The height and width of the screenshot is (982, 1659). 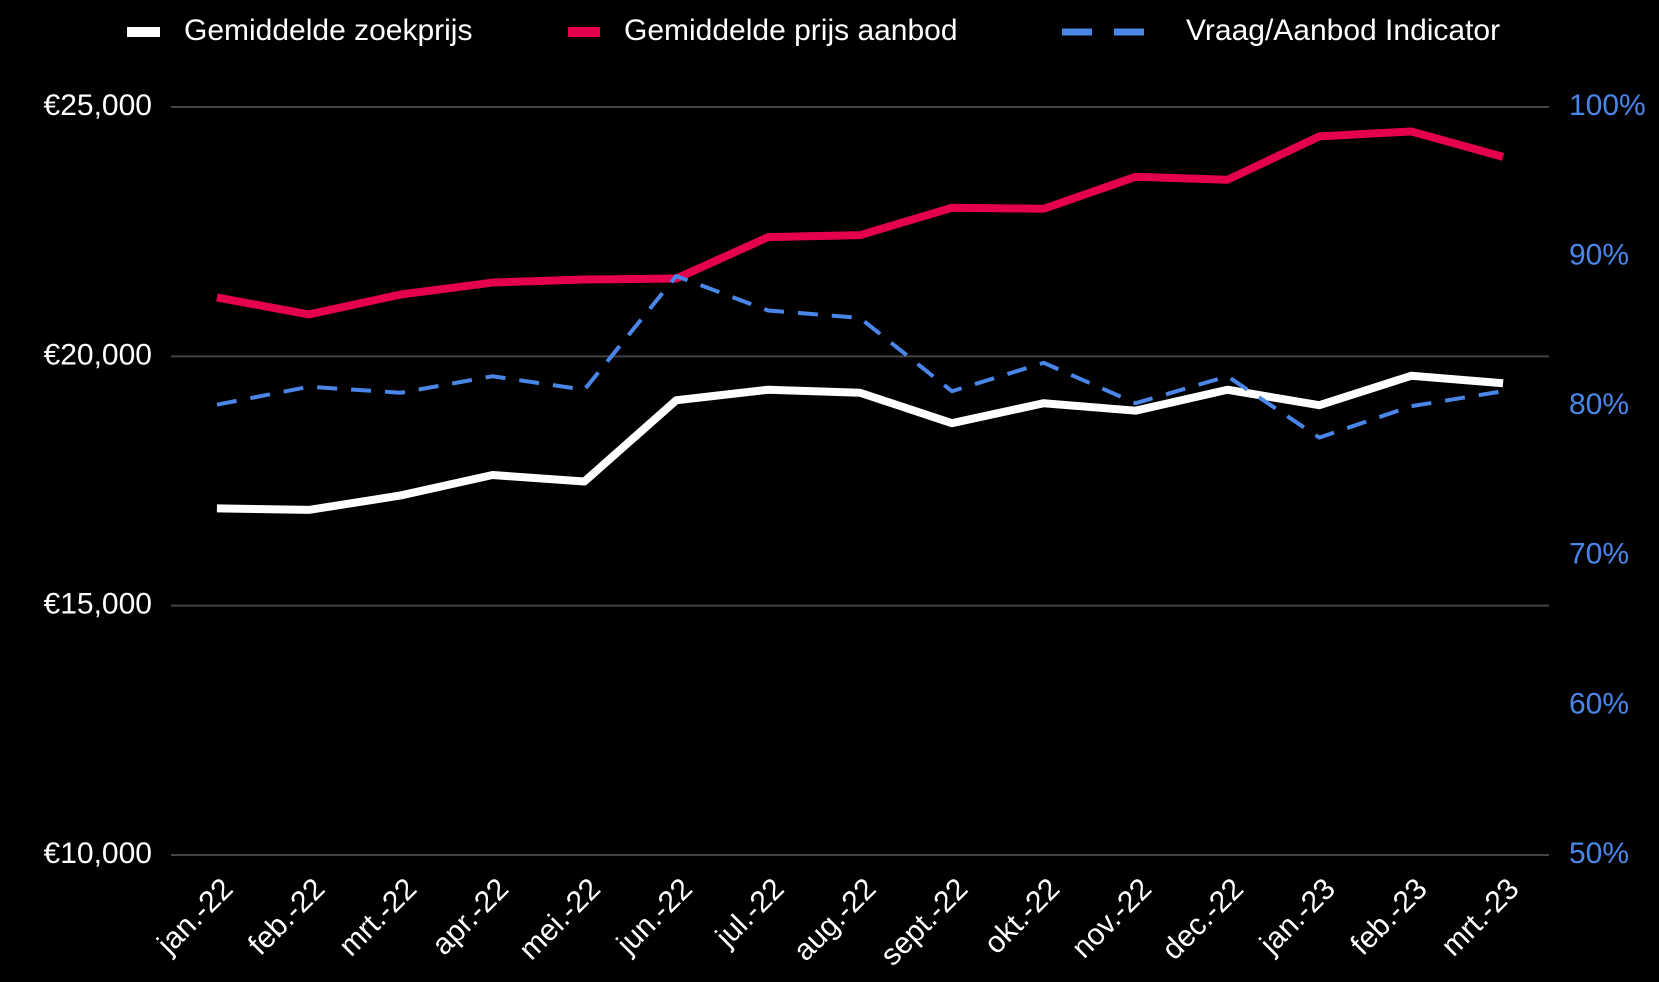 What do you see at coordinates (1599, 404) in the screenshot?
I see `y2-tick-label: 80%` at bounding box center [1599, 404].